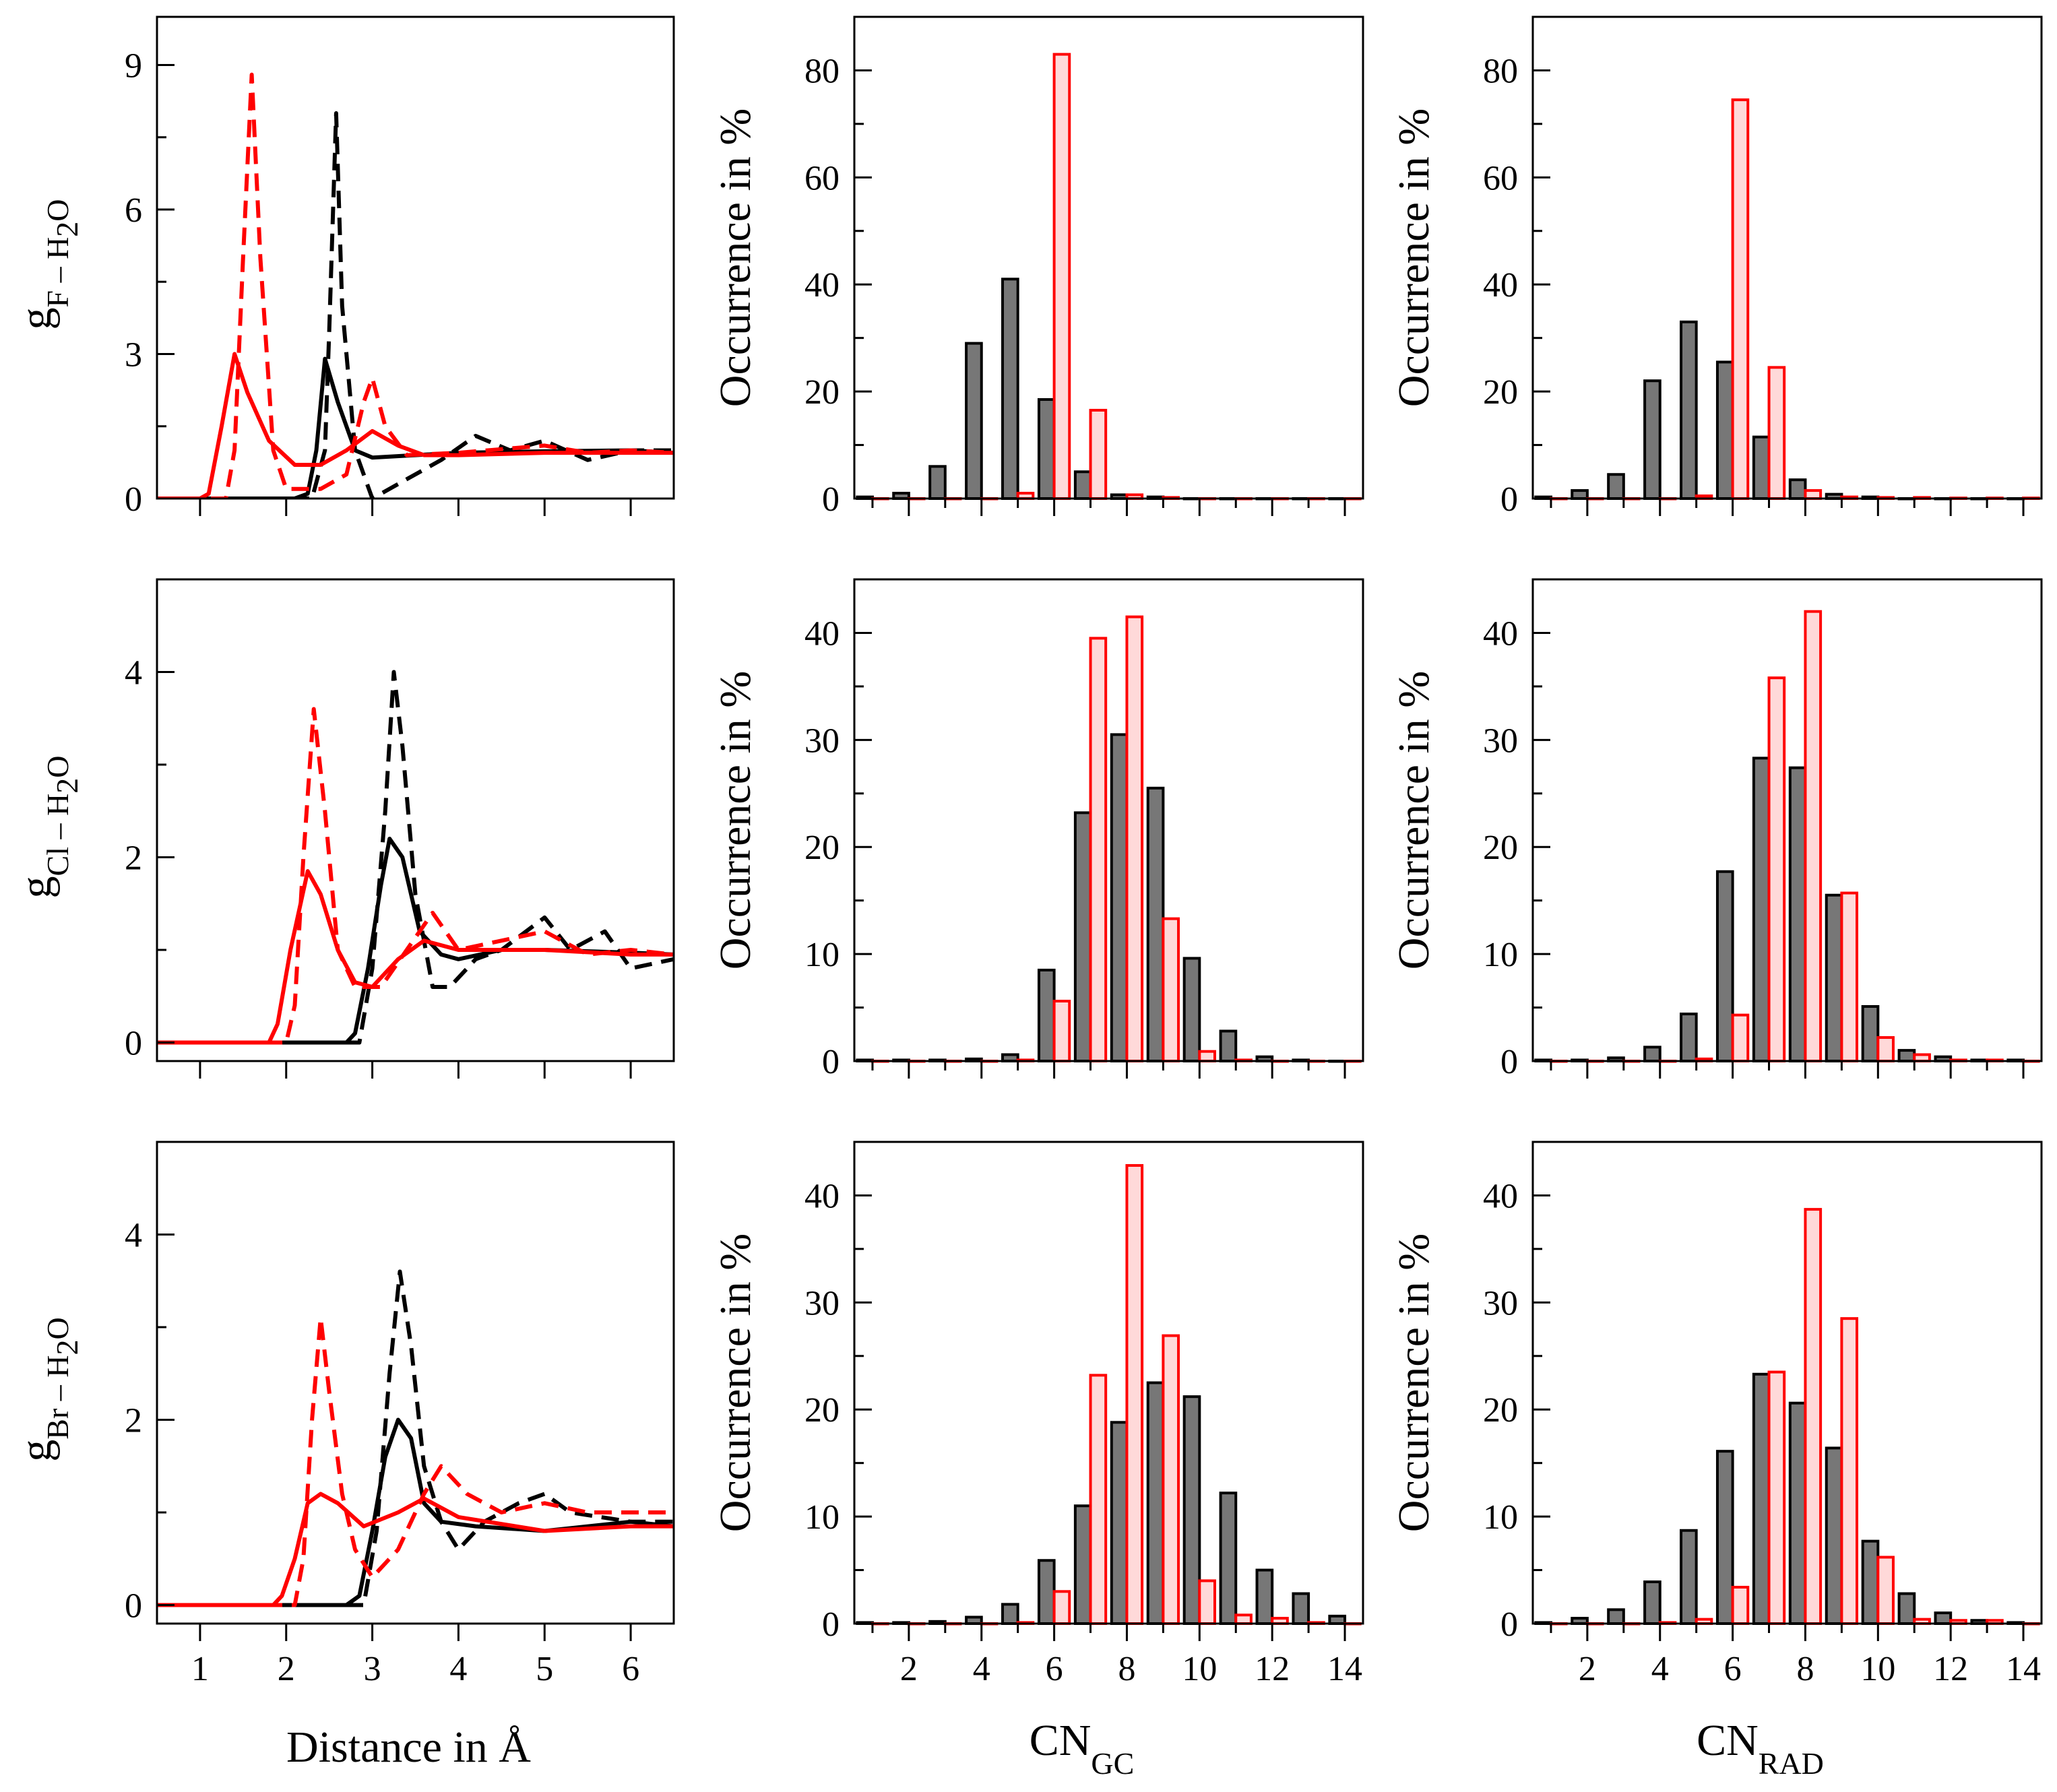 The width and height of the screenshot is (2057, 1792). Describe the element at coordinates (1060, 1740) in the screenshot. I see `cn-main: CN` at that location.